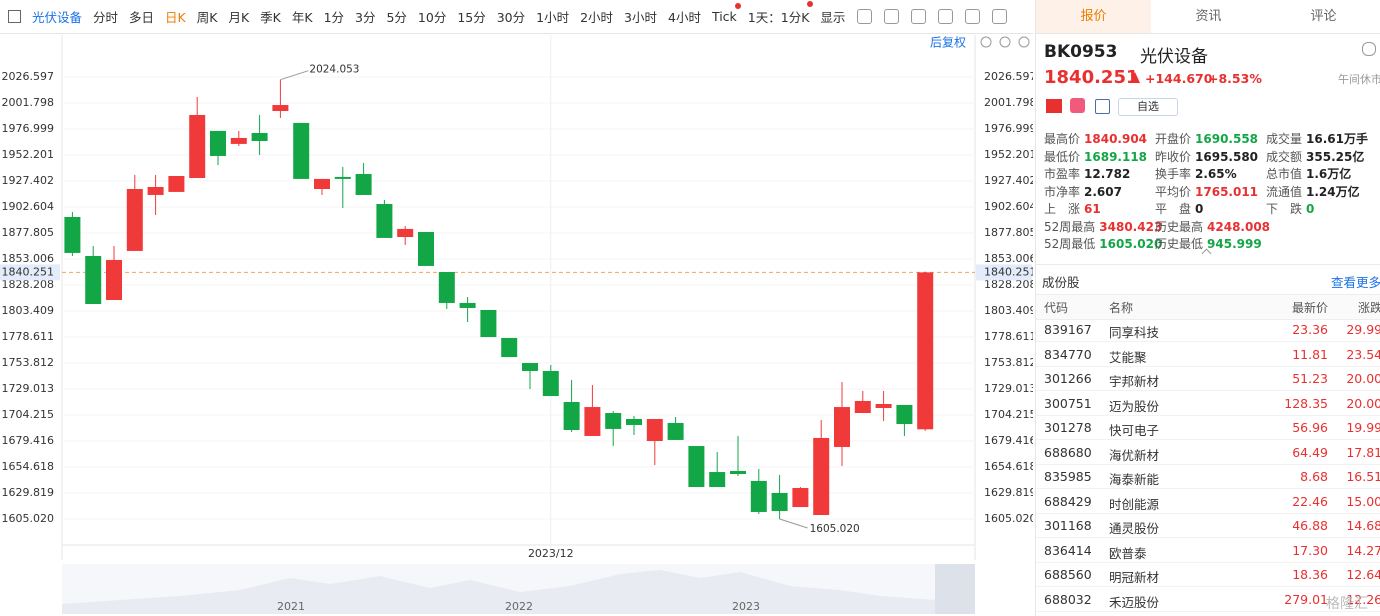 The width and height of the screenshot is (1380, 616). What do you see at coordinates (986, 42) in the screenshot?
I see `reset-icon` at bounding box center [986, 42].